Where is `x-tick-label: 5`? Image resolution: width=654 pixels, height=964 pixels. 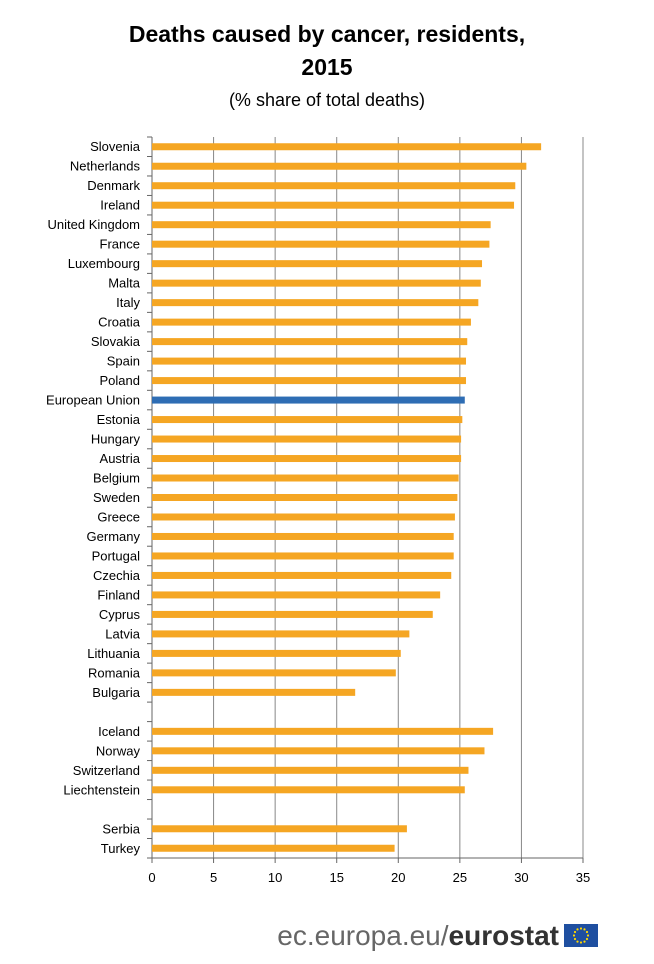 x-tick-label: 5 is located at coordinates (213, 877).